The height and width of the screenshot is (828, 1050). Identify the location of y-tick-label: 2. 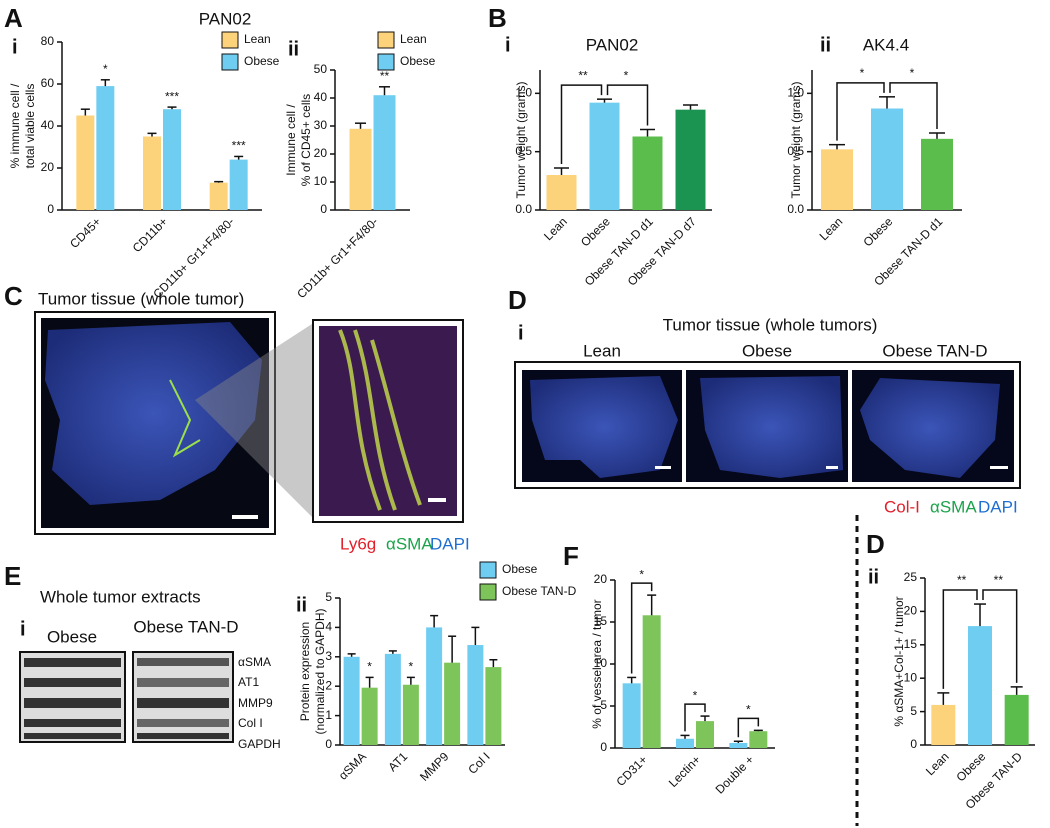
(328, 685).